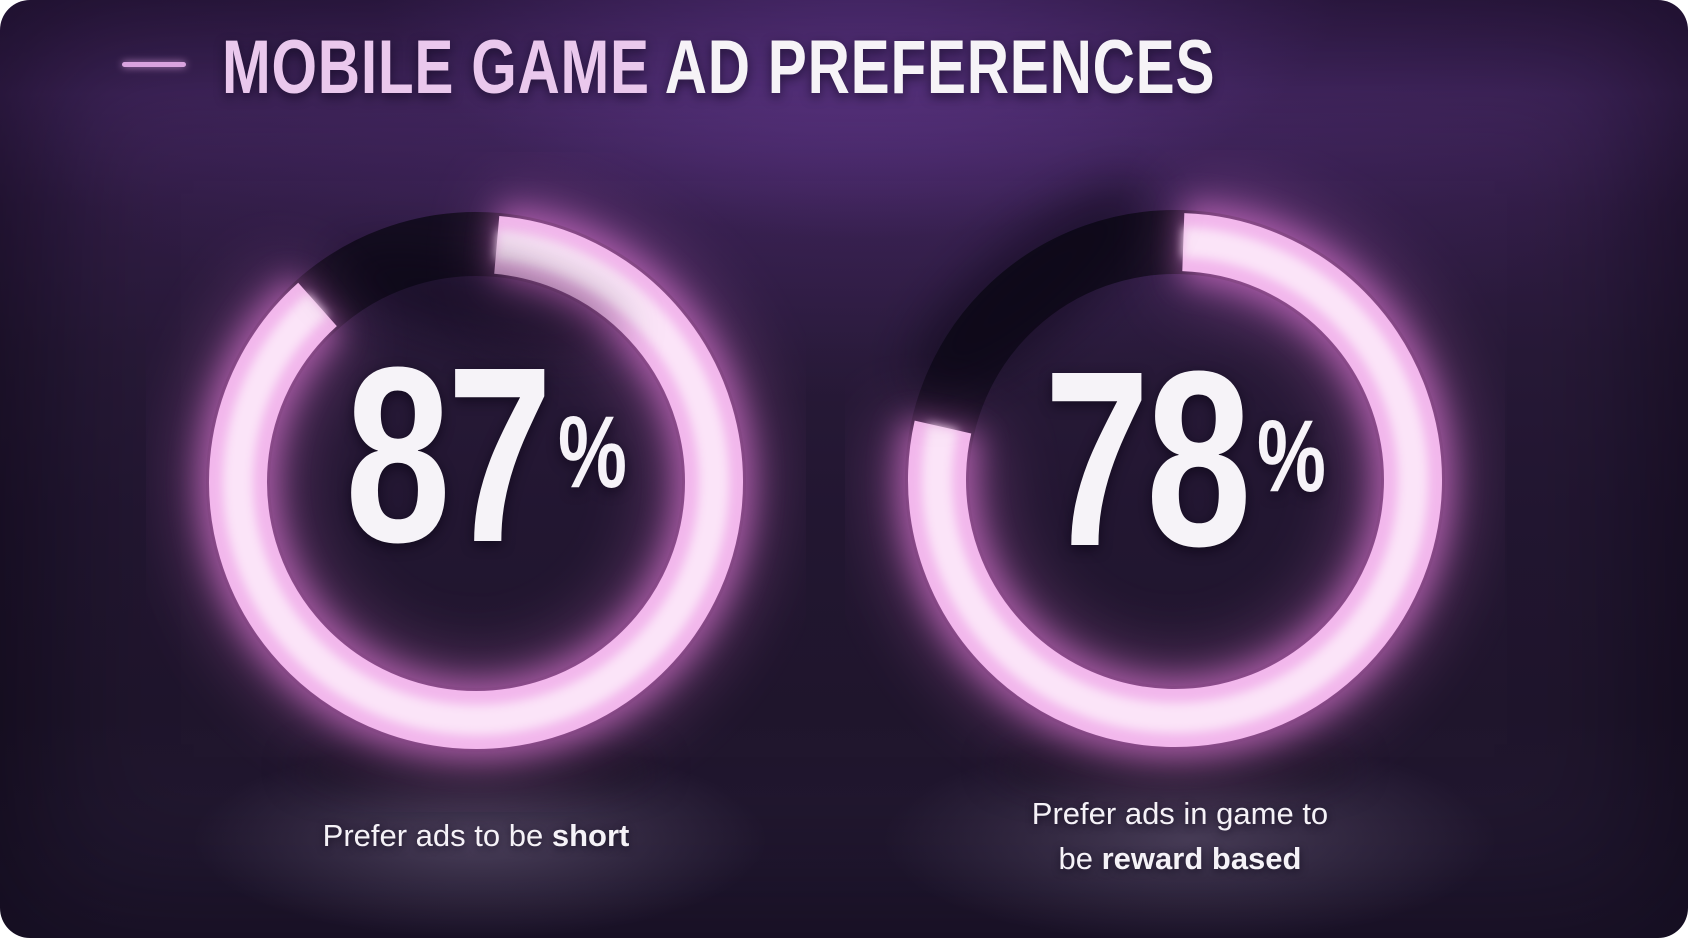 This screenshot has height=938, width=1688. Describe the element at coordinates (590, 835) in the screenshot. I see `caption-text-bold: short` at that location.